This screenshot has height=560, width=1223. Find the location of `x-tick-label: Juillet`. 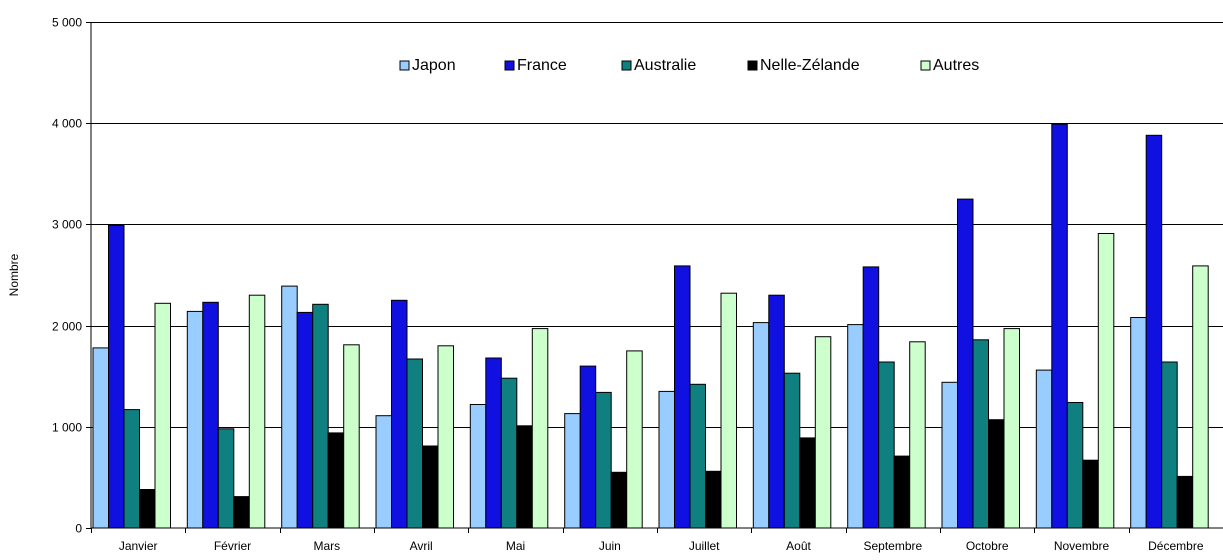

x-tick-label: Juillet is located at coordinates (704, 546).